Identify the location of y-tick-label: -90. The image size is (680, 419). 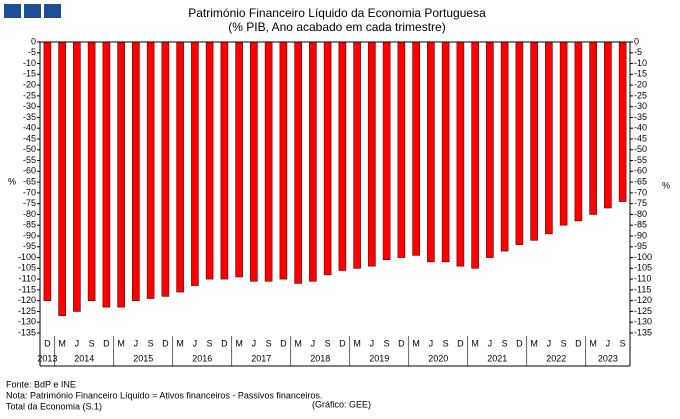
(29, 235).